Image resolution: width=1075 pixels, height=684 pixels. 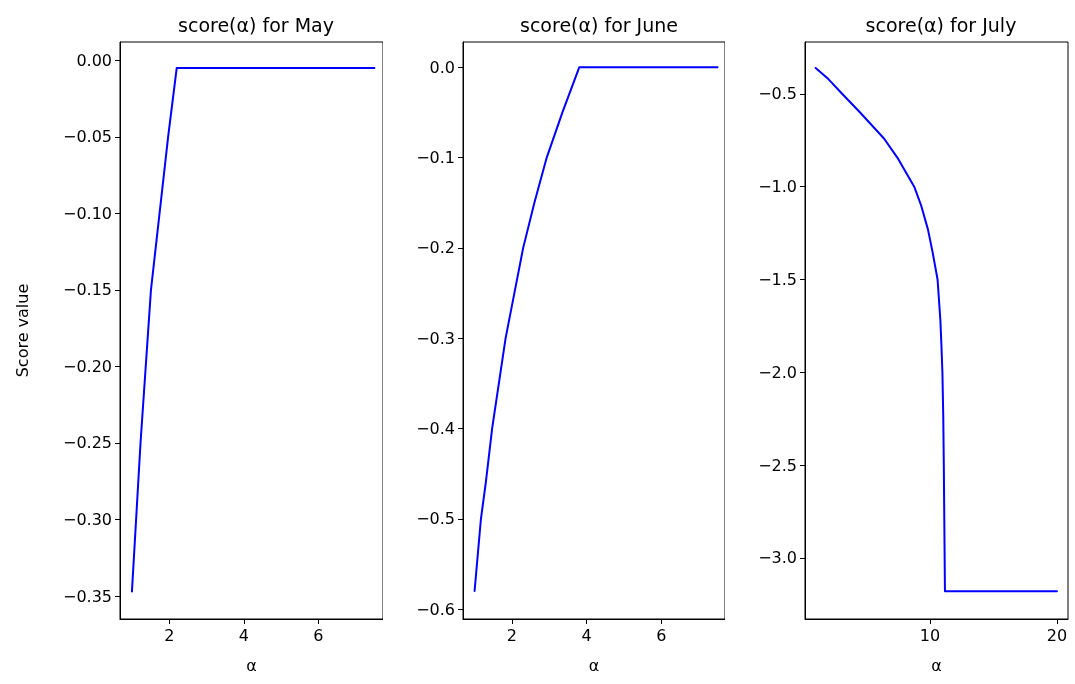 What do you see at coordinates (599, 24) in the screenshot?
I see `chart-title: score(α) for June` at bounding box center [599, 24].